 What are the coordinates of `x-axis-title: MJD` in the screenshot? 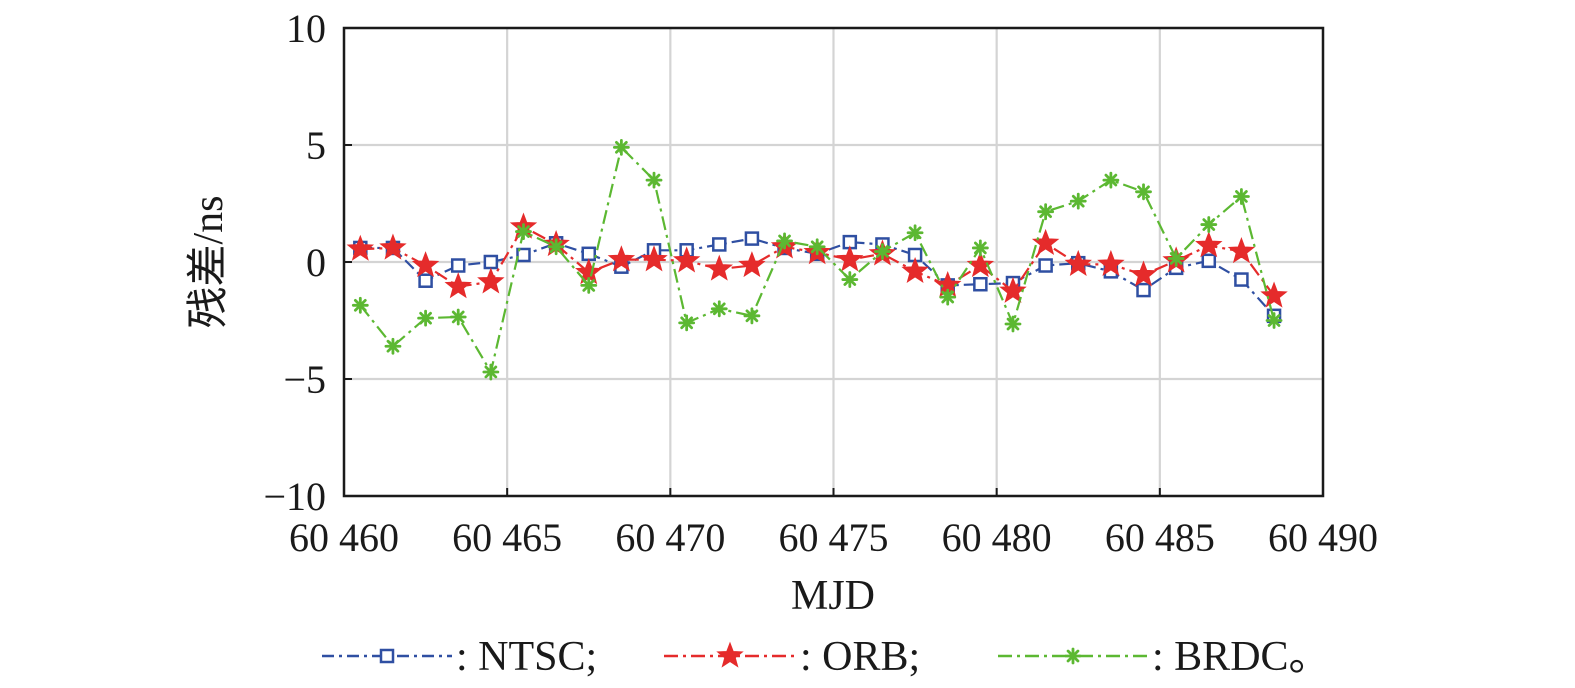 It's located at (833, 596).